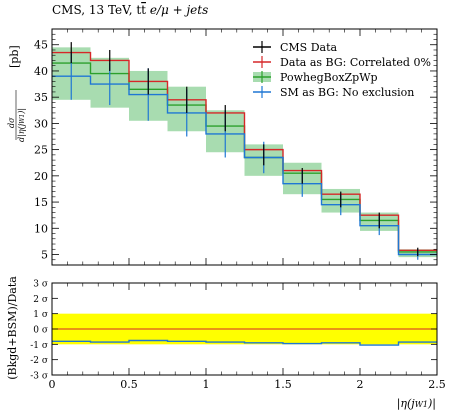 Image resolution: width=450 pixels, height=412 pixels. Describe the element at coordinates (177, 10) in the screenshot. I see `title-post: e/μ + jets` at that location.